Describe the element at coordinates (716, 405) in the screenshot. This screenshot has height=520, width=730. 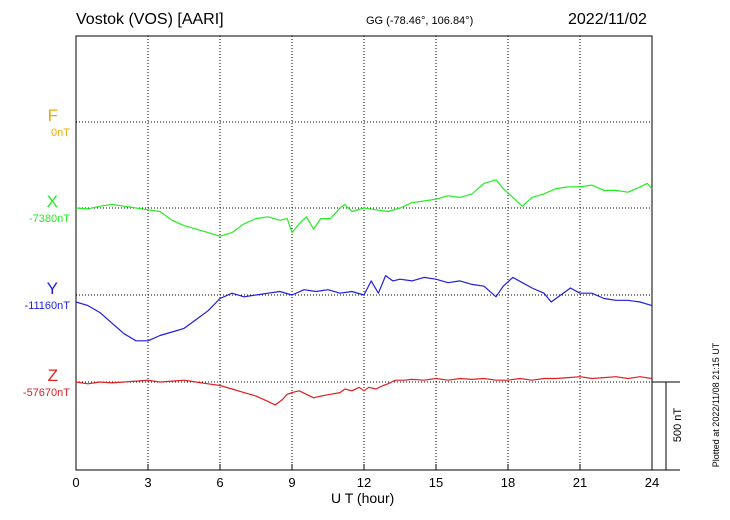
I see `plotted-timestamp: Plotted at 2022/11/08 21:15 UT` at that location.